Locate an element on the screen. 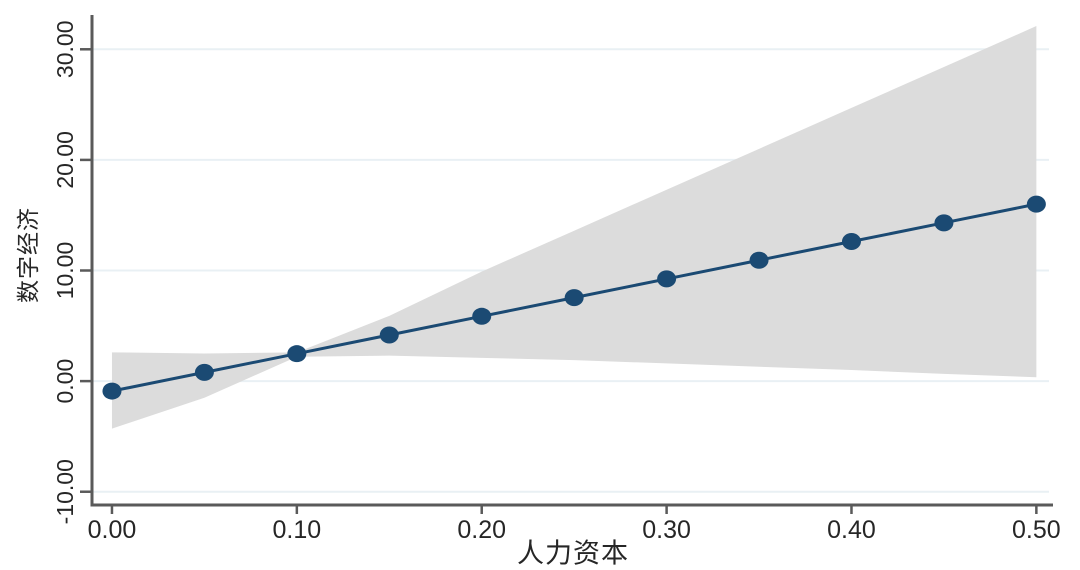 This screenshot has height=570, width=1080. y-axis-title: 数字经济 is located at coordinates (28, 255).